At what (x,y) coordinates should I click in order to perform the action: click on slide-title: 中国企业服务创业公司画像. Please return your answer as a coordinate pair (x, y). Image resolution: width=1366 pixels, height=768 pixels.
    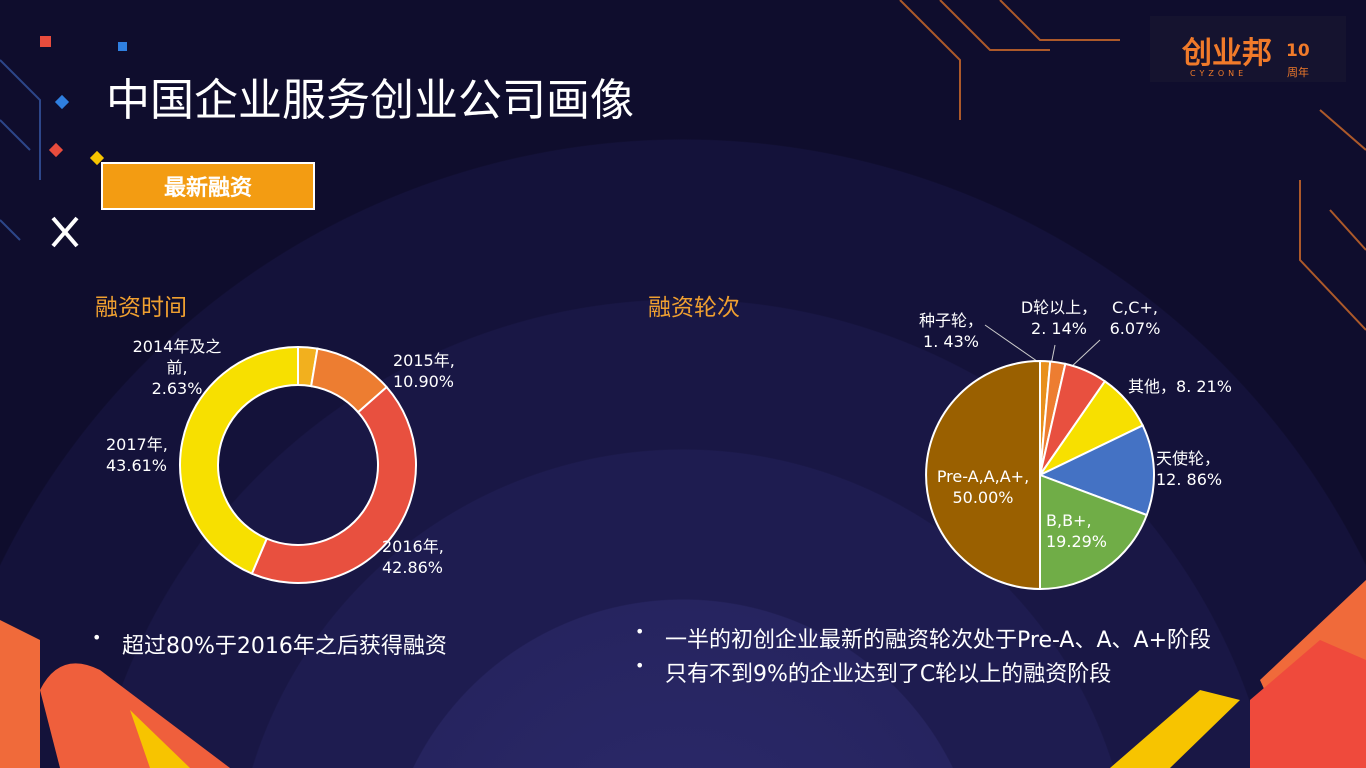
    Looking at the image, I should click on (370, 100).